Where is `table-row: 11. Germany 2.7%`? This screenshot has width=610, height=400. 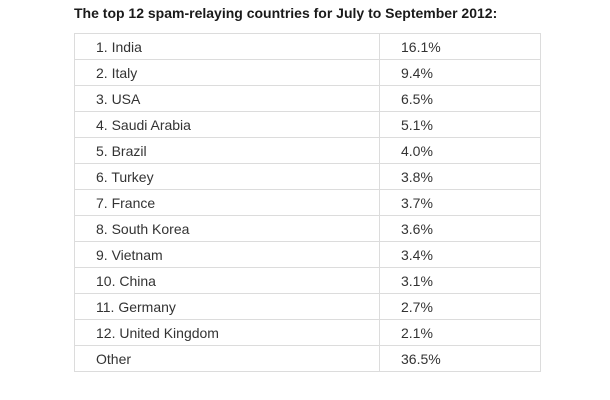 table-row: 11. Germany 2.7% is located at coordinates (307, 306).